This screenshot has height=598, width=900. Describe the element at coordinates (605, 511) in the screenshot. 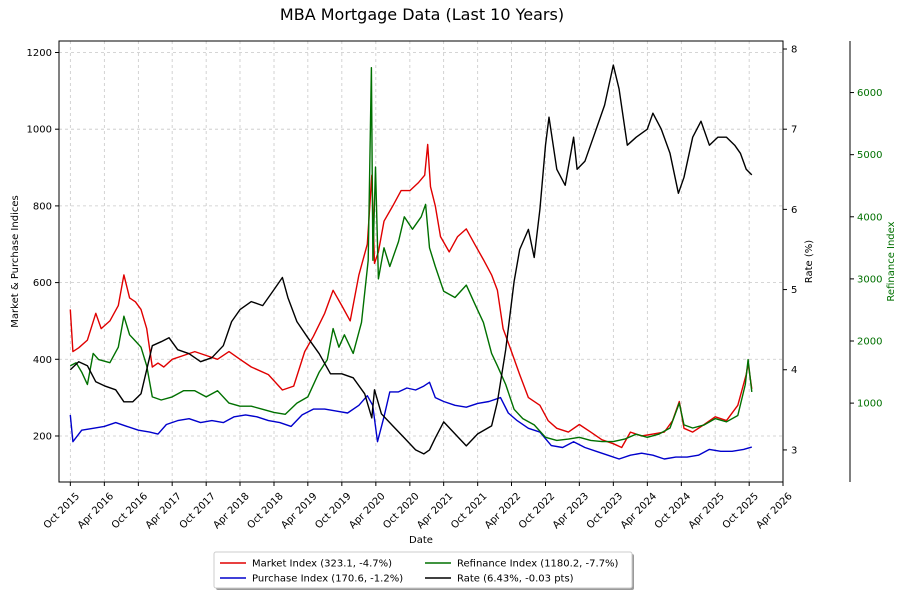

I see `x-tick-label: Oct 2023` at that location.